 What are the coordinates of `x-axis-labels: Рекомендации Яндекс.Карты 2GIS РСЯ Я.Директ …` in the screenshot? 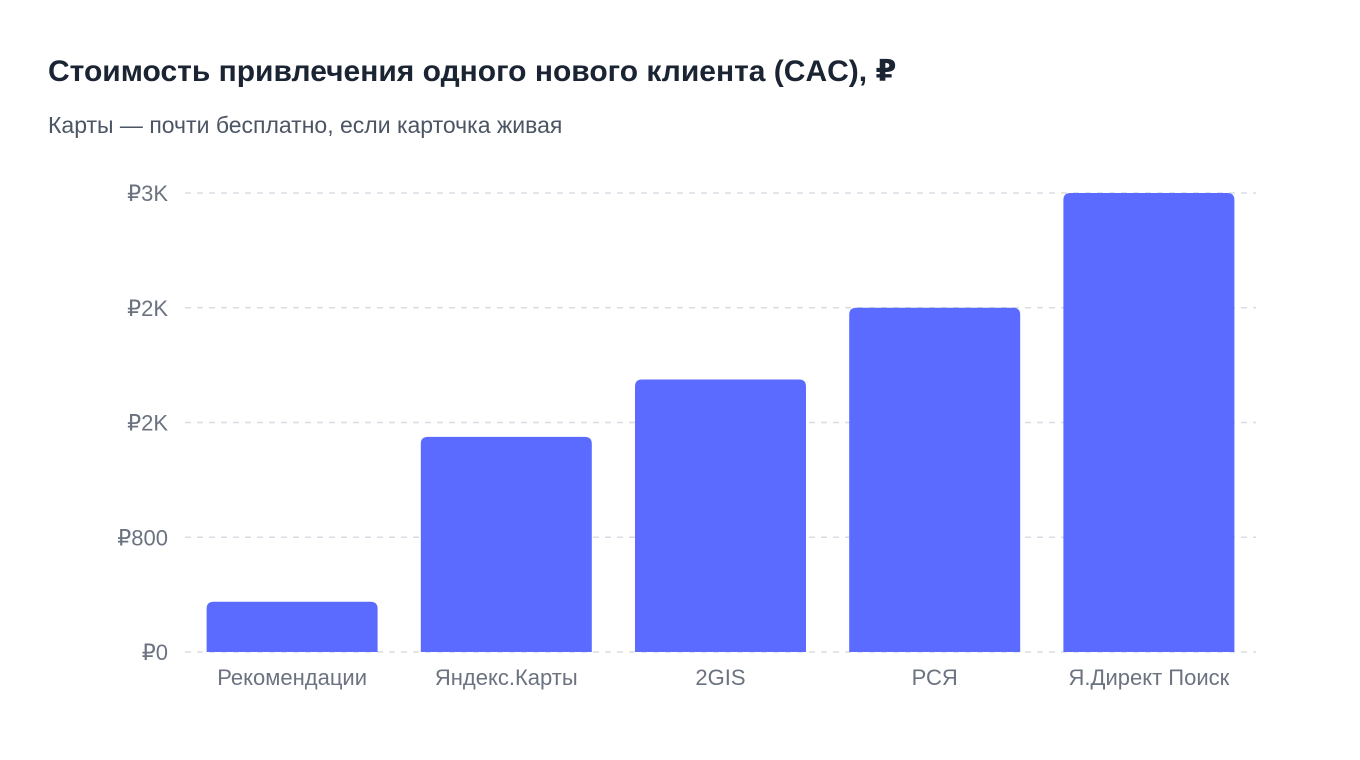 It's located at (723, 677).